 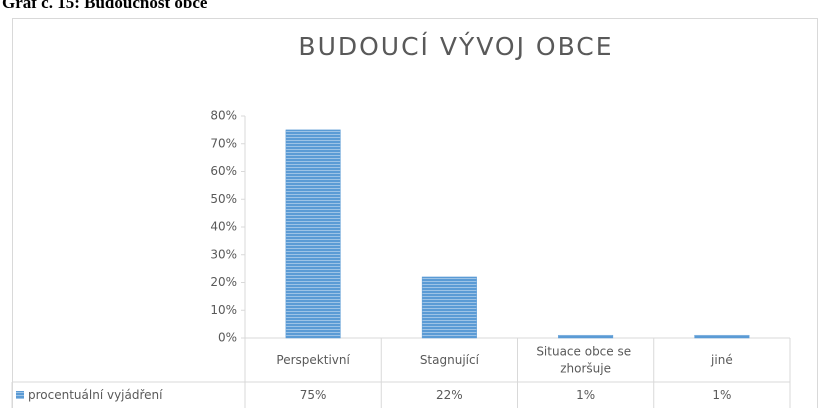 What do you see at coordinates (227, 338) in the screenshot?
I see `y-tick-label: 0%` at bounding box center [227, 338].